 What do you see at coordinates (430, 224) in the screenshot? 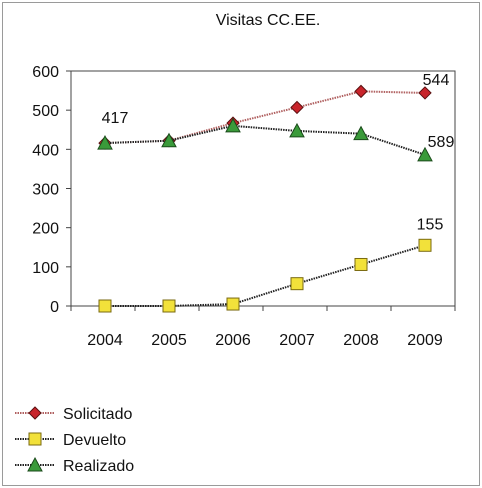
I see `data-label: 155` at bounding box center [430, 224].